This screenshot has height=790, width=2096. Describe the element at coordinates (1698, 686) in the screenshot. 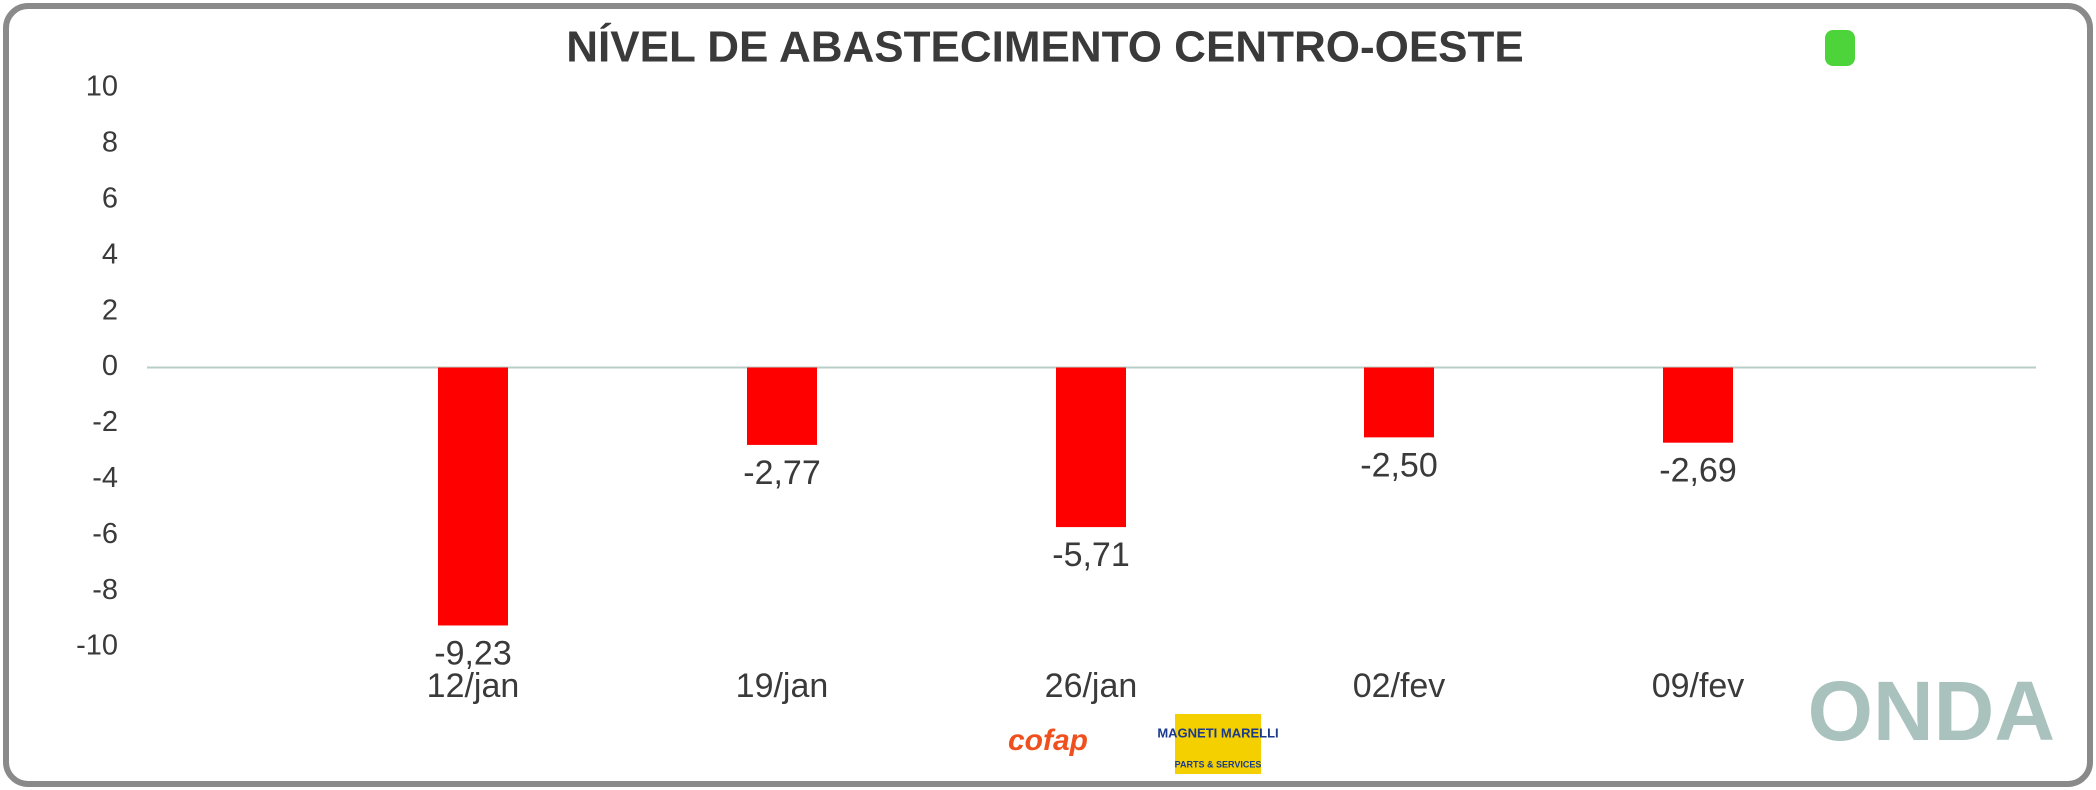

I see `x-tick-label: 09/fev` at that location.